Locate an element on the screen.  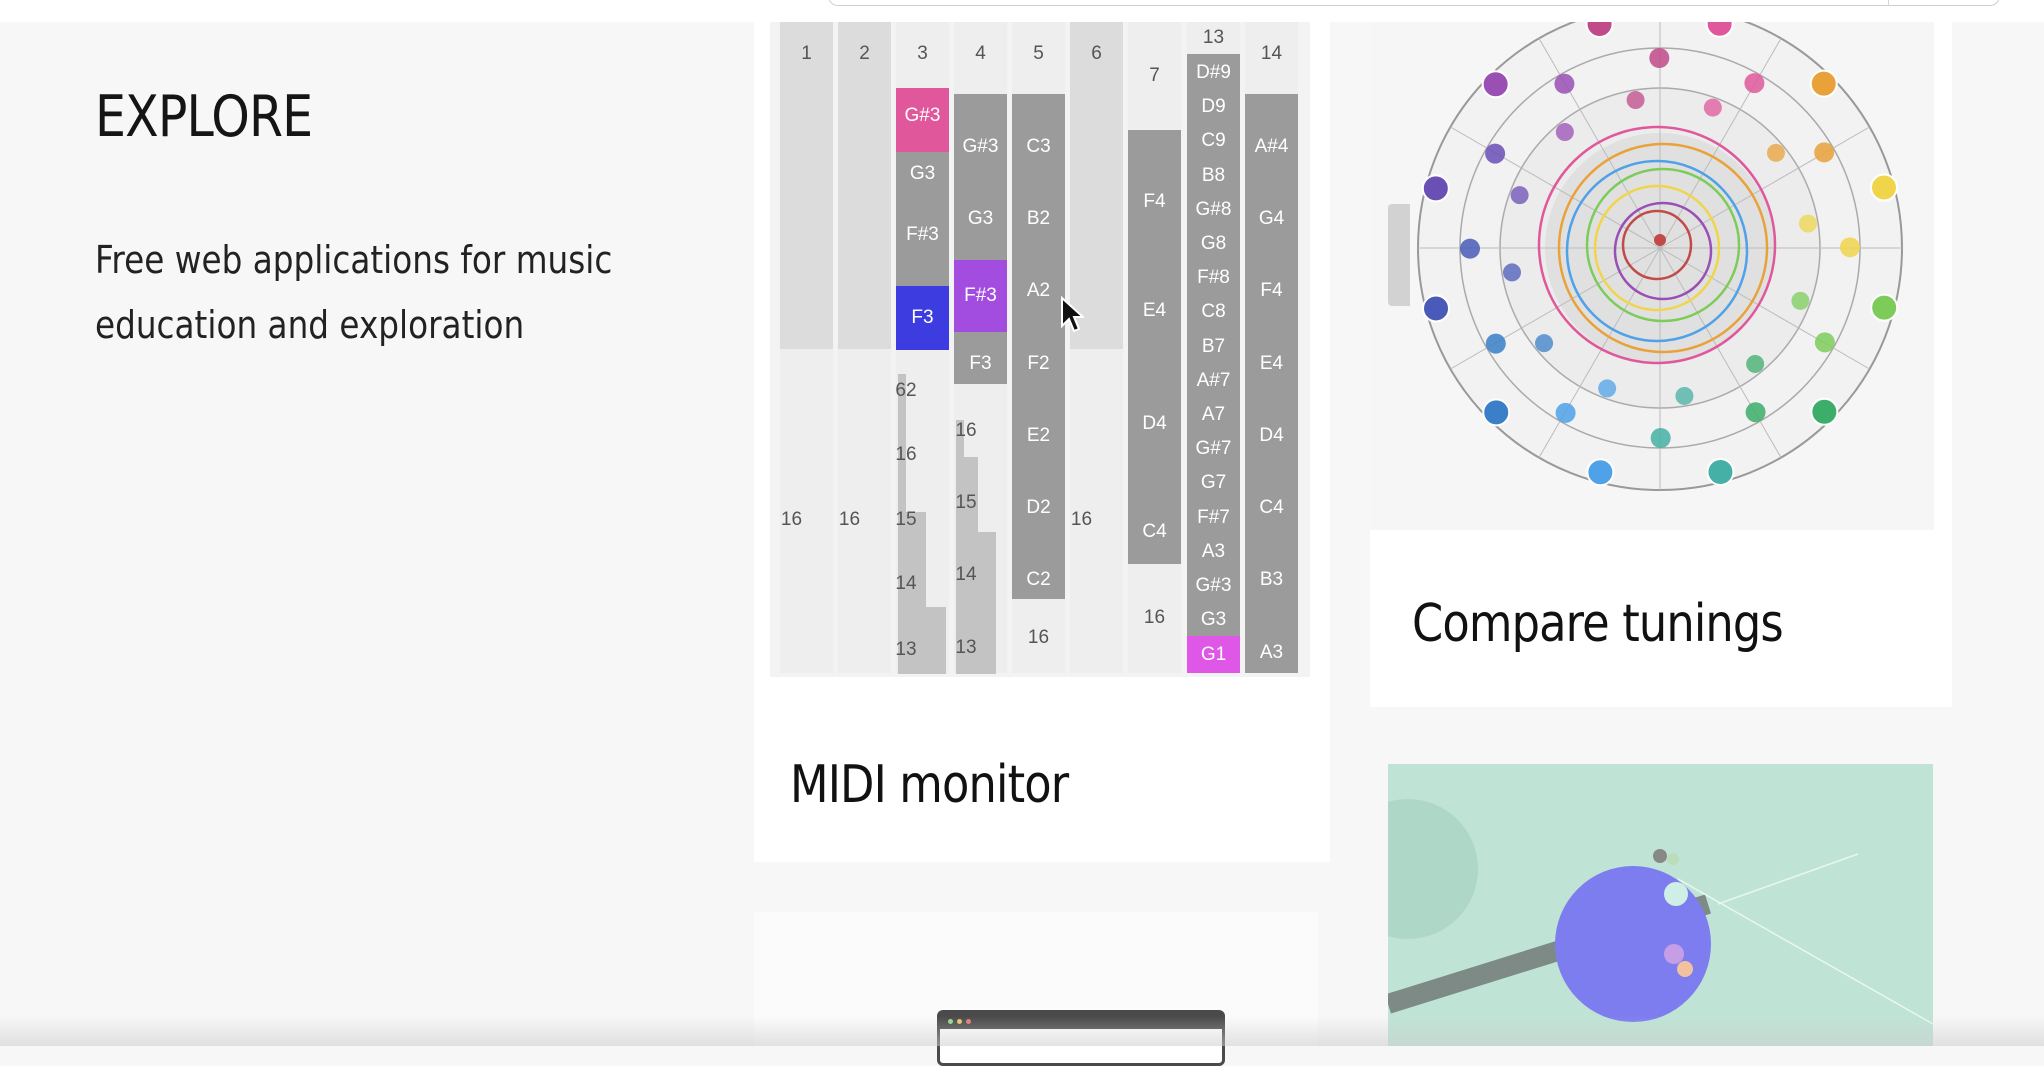
note-label: B3 is located at coordinates (1271, 579).